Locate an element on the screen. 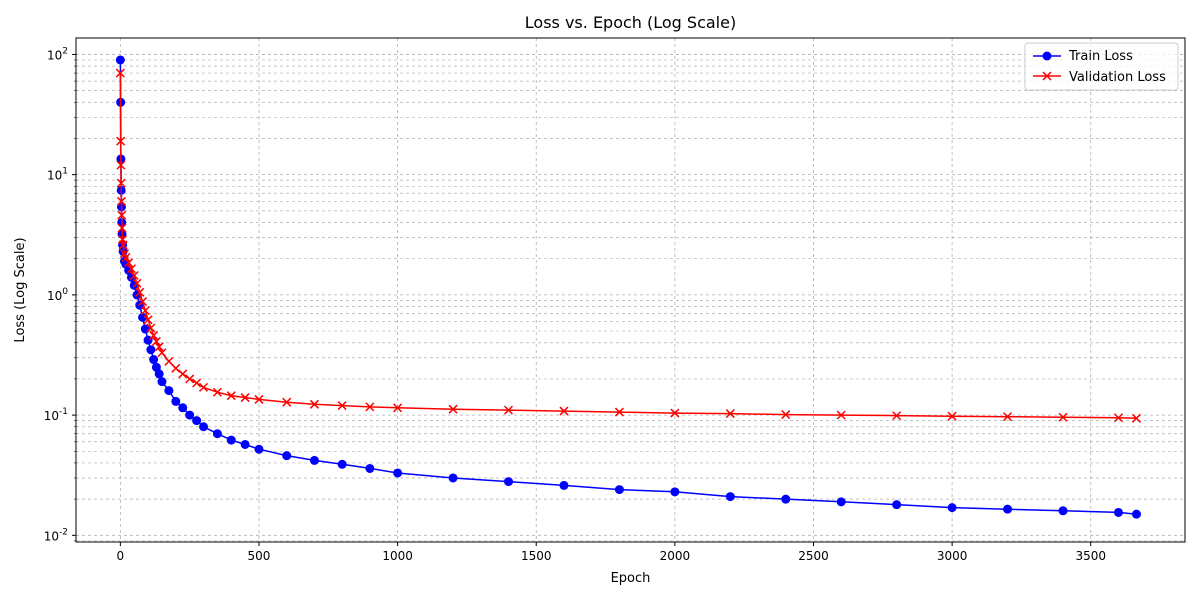  x-tick-label: 2500 is located at coordinates (813, 556).